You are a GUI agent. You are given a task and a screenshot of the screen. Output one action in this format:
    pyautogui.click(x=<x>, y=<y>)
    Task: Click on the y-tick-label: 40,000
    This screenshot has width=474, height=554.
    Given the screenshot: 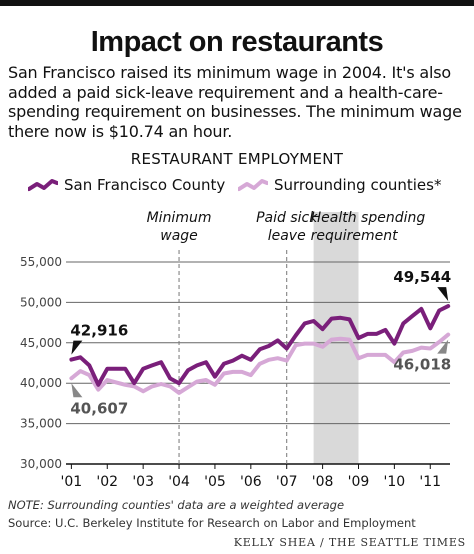 What is the action you would take?
    pyautogui.click(x=41, y=383)
    